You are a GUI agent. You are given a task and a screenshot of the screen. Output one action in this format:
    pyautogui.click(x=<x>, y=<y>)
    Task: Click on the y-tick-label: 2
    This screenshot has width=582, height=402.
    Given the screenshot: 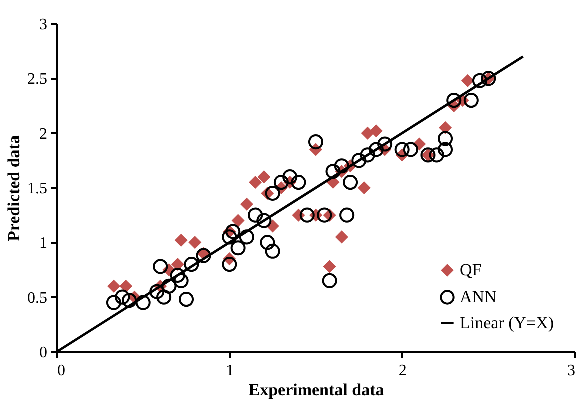 What is the action you would take?
    pyautogui.click(x=44, y=134)
    